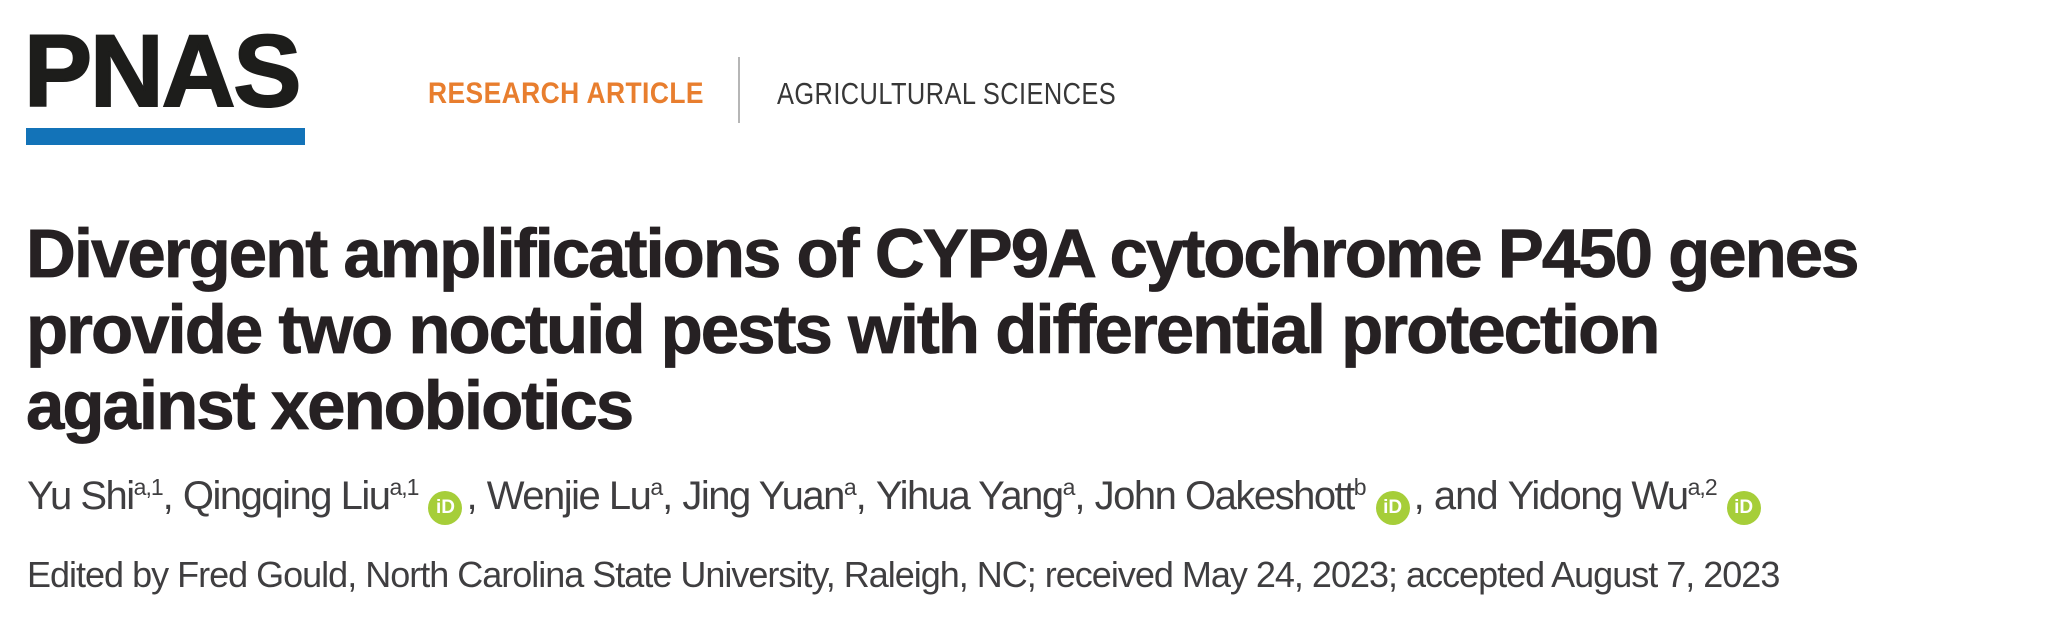 The height and width of the screenshot is (633, 2048). Describe the element at coordinates (947, 93) in the screenshot. I see `section-label: AGRICULTURAL SCIENCES` at that location.